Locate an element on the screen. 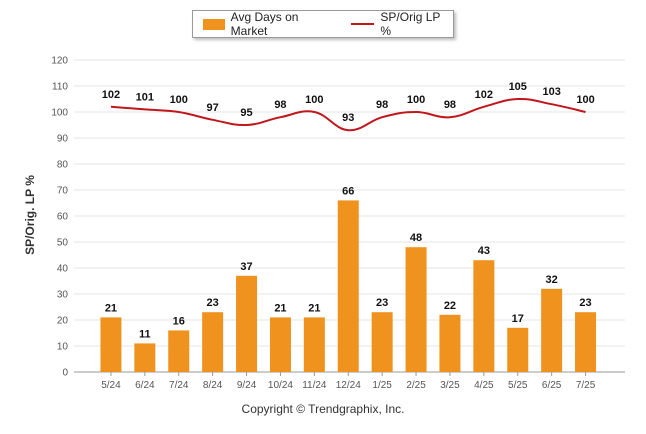 The image size is (646, 434). x-tick-label: 11/24 is located at coordinates (314, 385).